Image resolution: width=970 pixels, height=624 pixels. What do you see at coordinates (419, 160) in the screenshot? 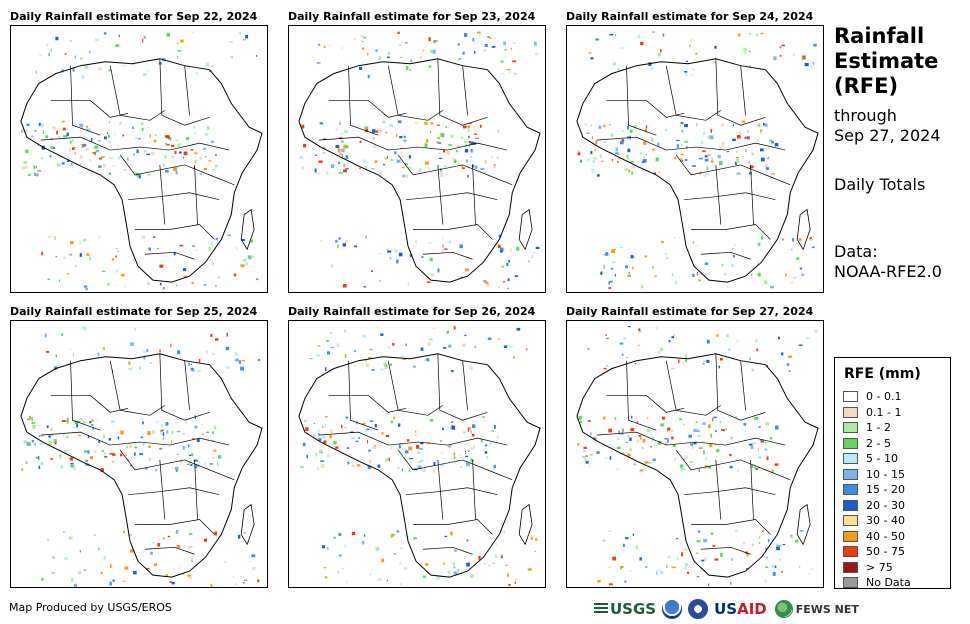
I see `africa-map-svg` at bounding box center [419, 160].